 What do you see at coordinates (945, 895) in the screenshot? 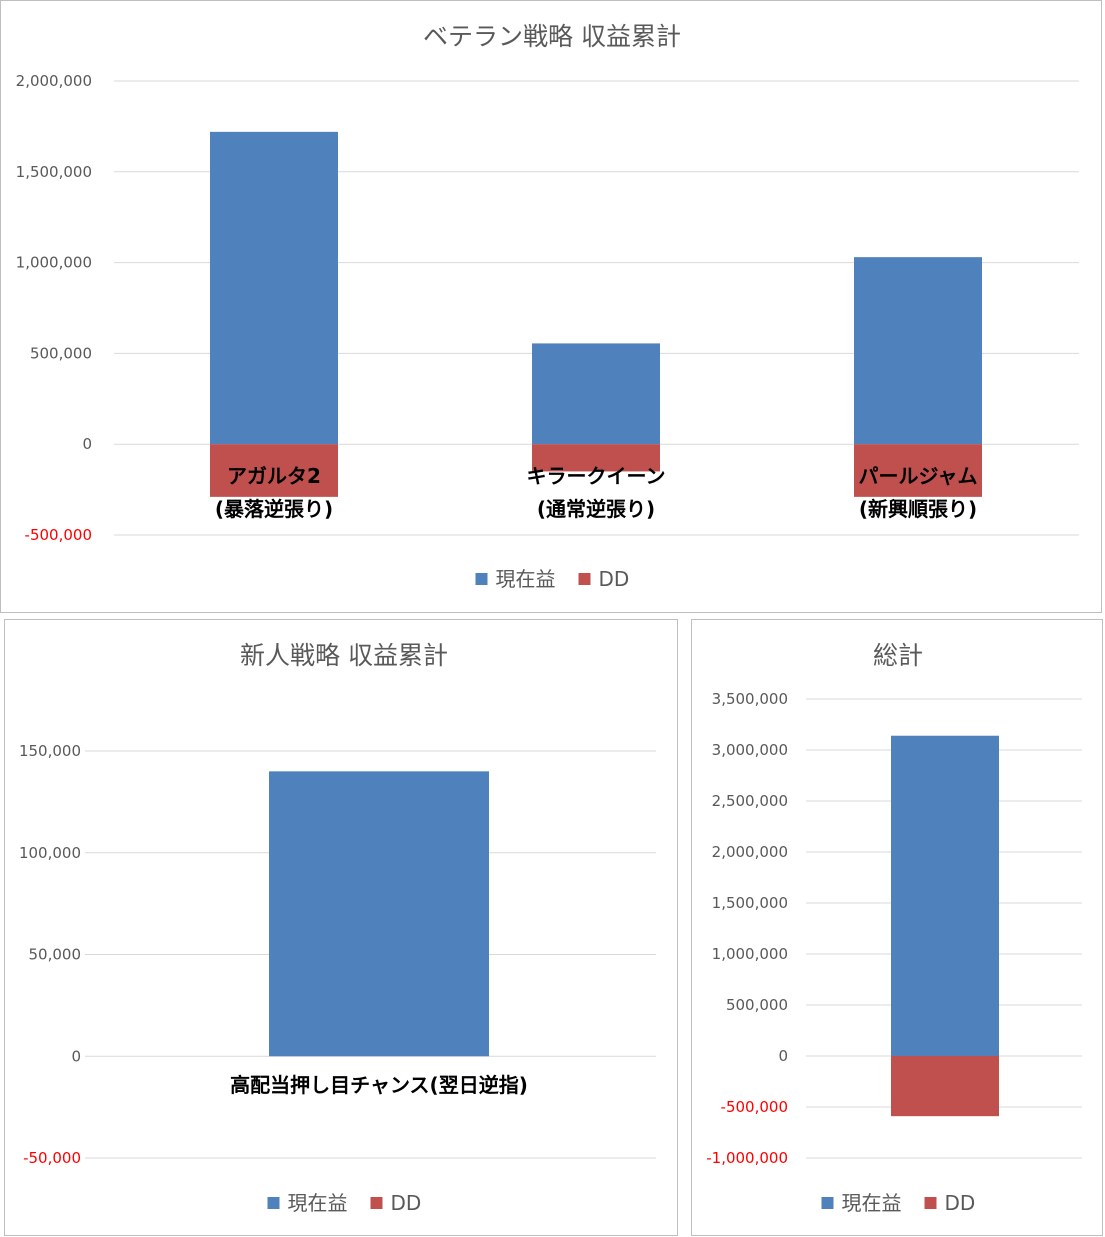
I see `total-bar-profit` at bounding box center [945, 895].